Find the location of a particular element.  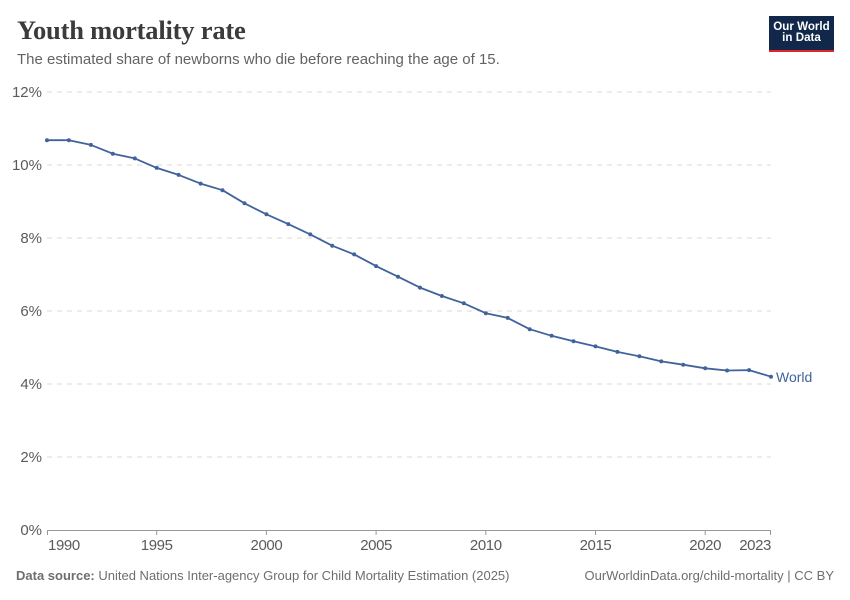

svg-text: 8% is located at coordinates (31, 238).